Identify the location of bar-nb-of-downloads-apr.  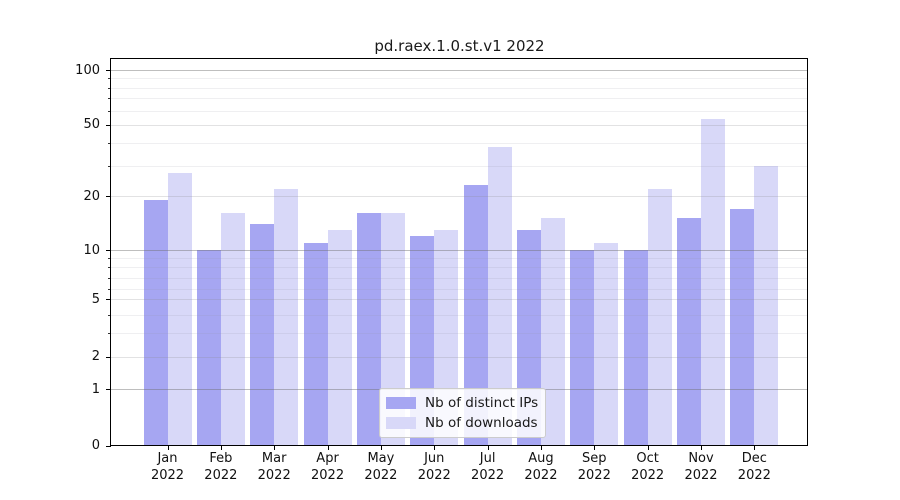
(339, 337).